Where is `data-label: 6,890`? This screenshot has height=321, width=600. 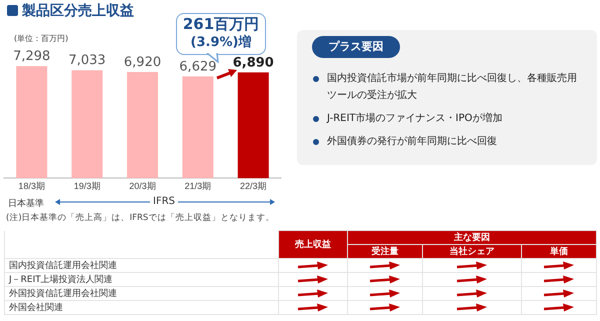 data-label: 6,890 is located at coordinates (253, 62).